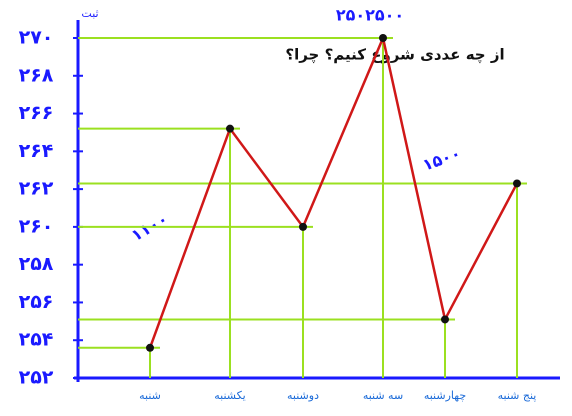 The image size is (572, 416). I want to click on y-tick-label: ۲۵۶, so click(36, 302).